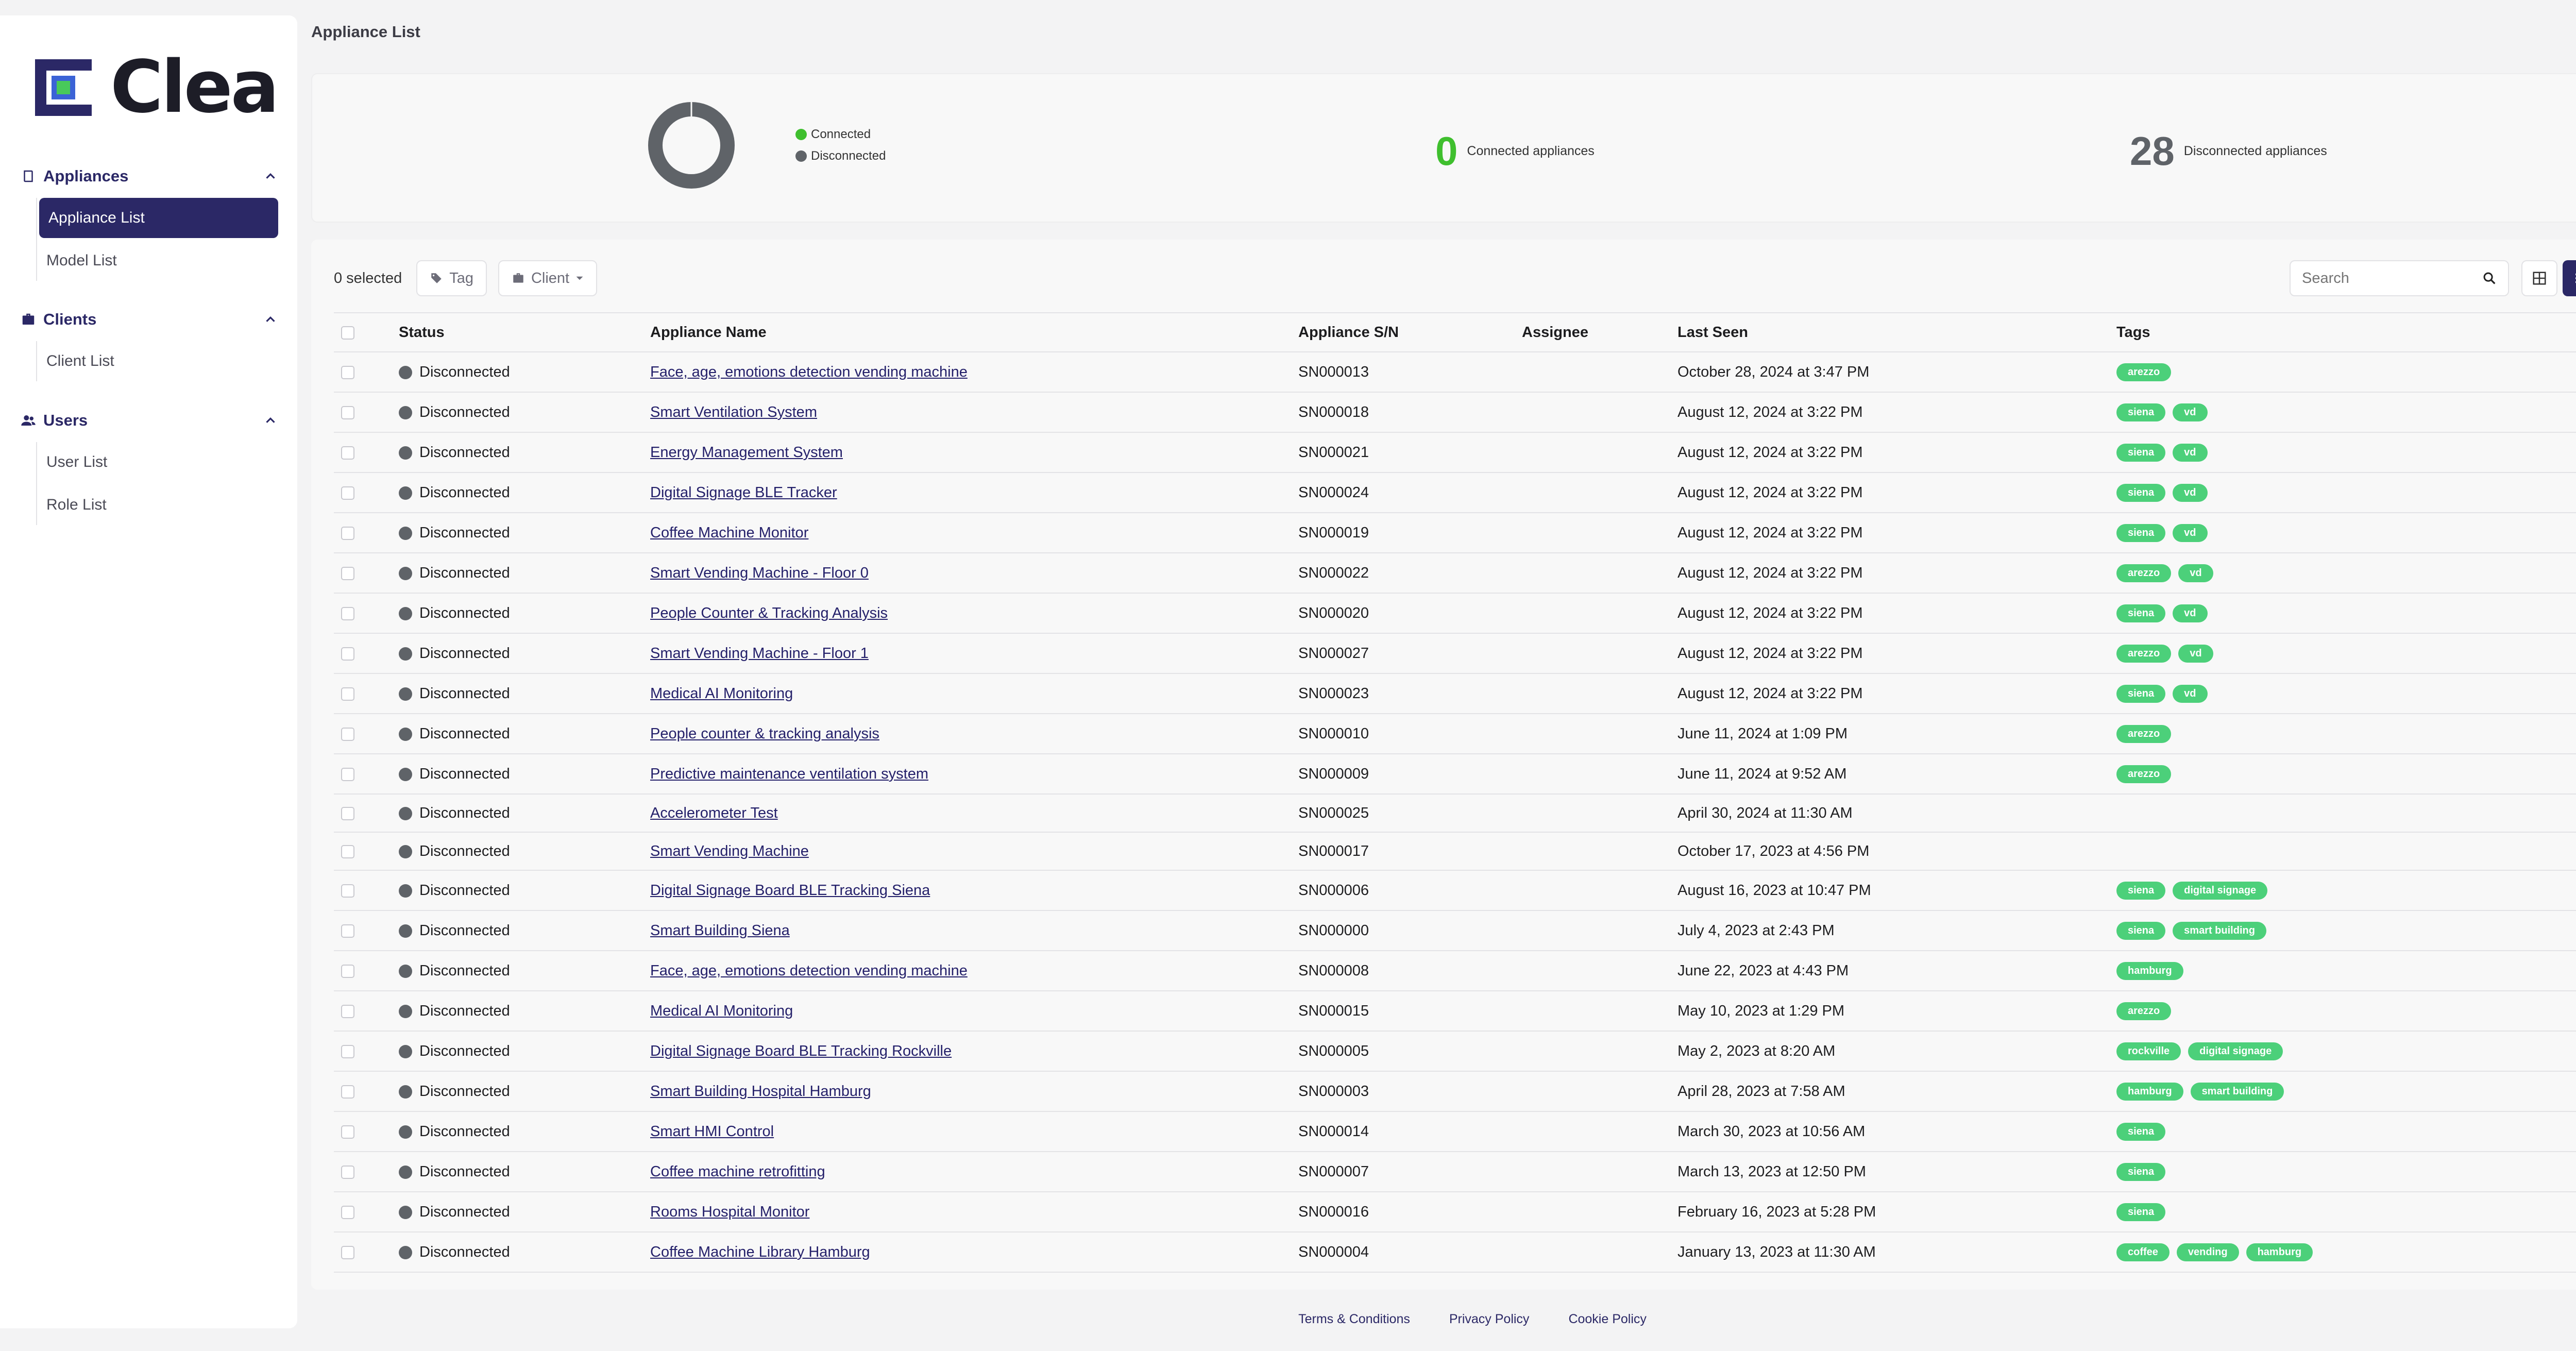  I want to click on column-header-sn: Appliance S/N, so click(1410, 332).